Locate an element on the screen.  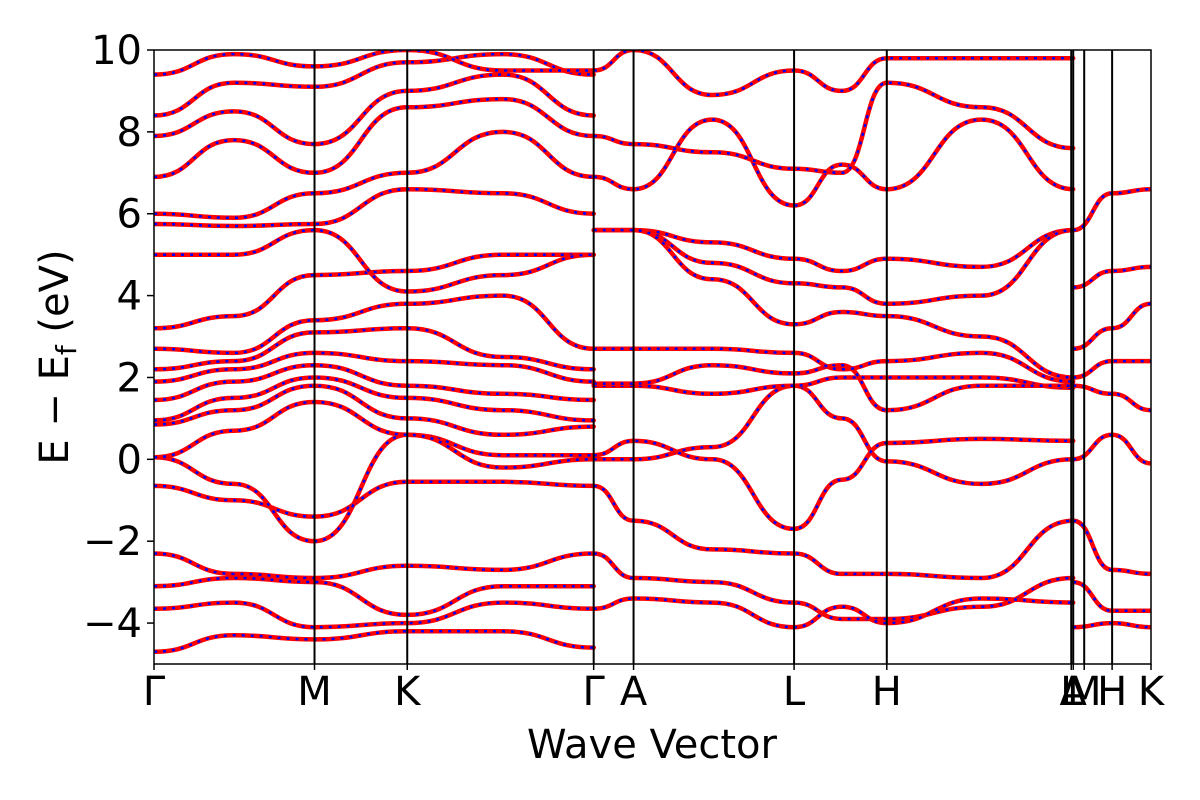
band-11-dashed is located at coordinates (374, 207).